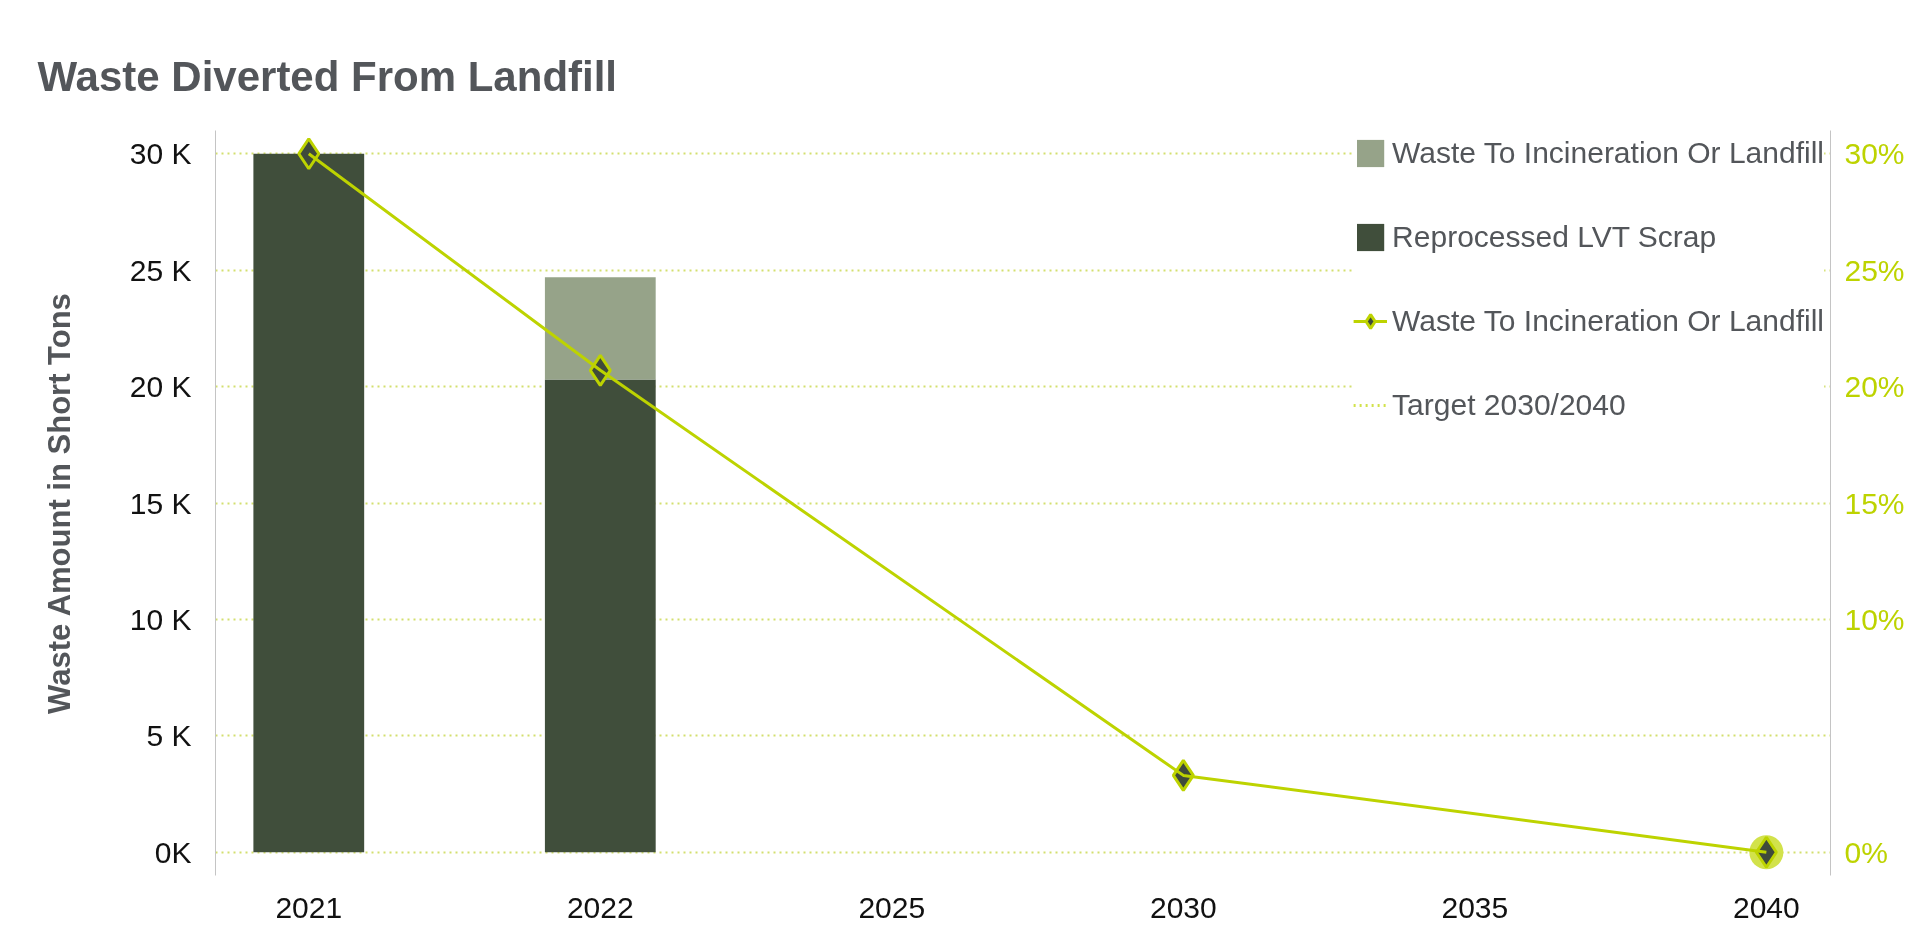 This screenshot has width=1925, height=951. I want to click on y-tick-label: 20 K, so click(160, 387).